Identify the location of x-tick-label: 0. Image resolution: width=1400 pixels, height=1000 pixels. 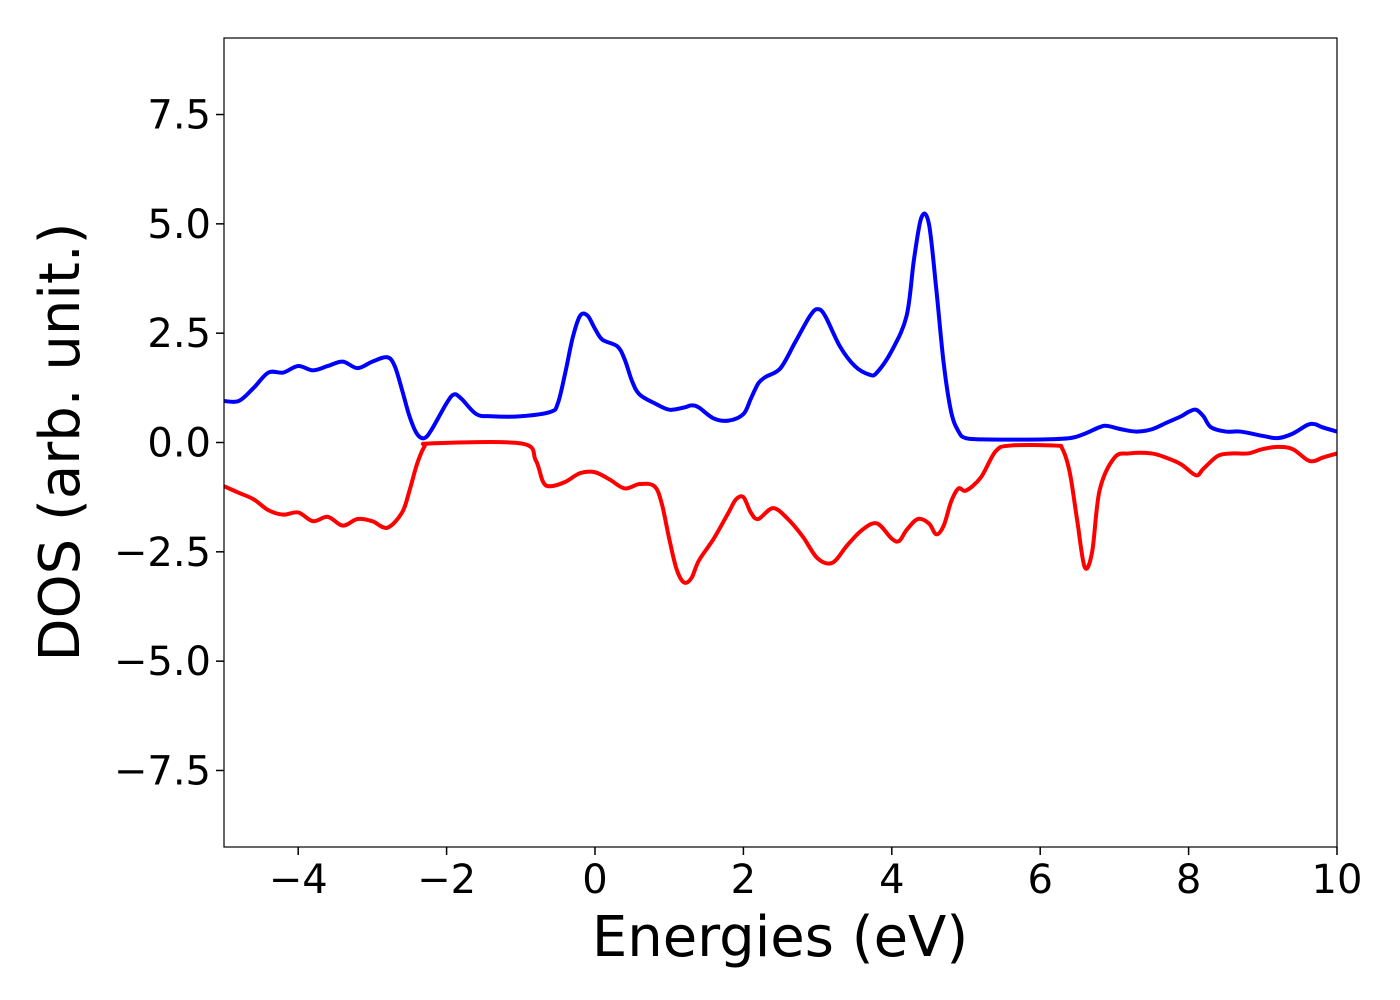
(594, 880).